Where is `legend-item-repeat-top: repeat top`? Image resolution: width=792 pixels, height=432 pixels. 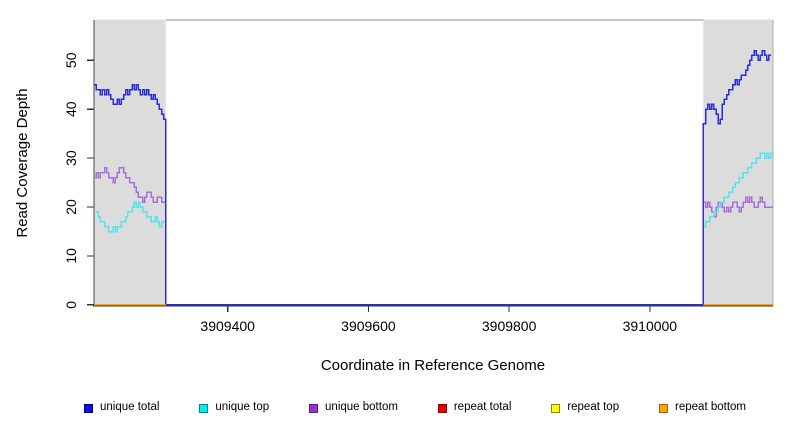
legend-item-repeat-top: repeat top is located at coordinates (585, 408).